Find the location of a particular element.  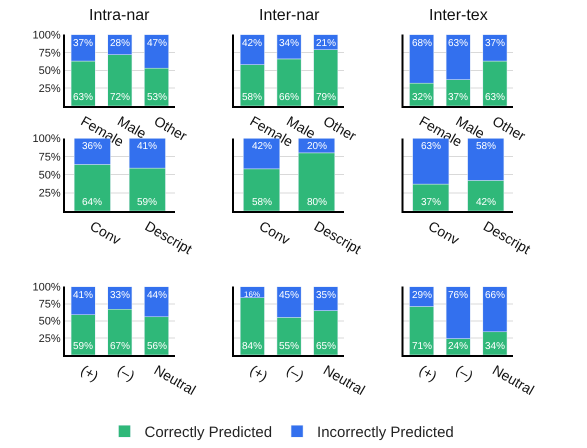

chart-title: Inter-tex is located at coordinates (458, 15).